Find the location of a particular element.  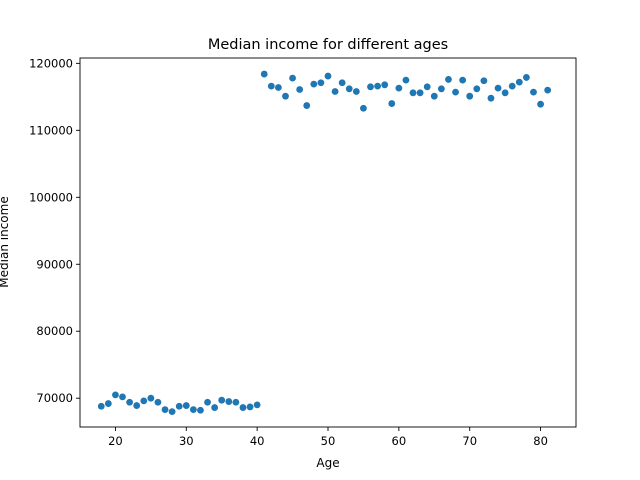

y-tick-label: 70000 is located at coordinates (54, 398).